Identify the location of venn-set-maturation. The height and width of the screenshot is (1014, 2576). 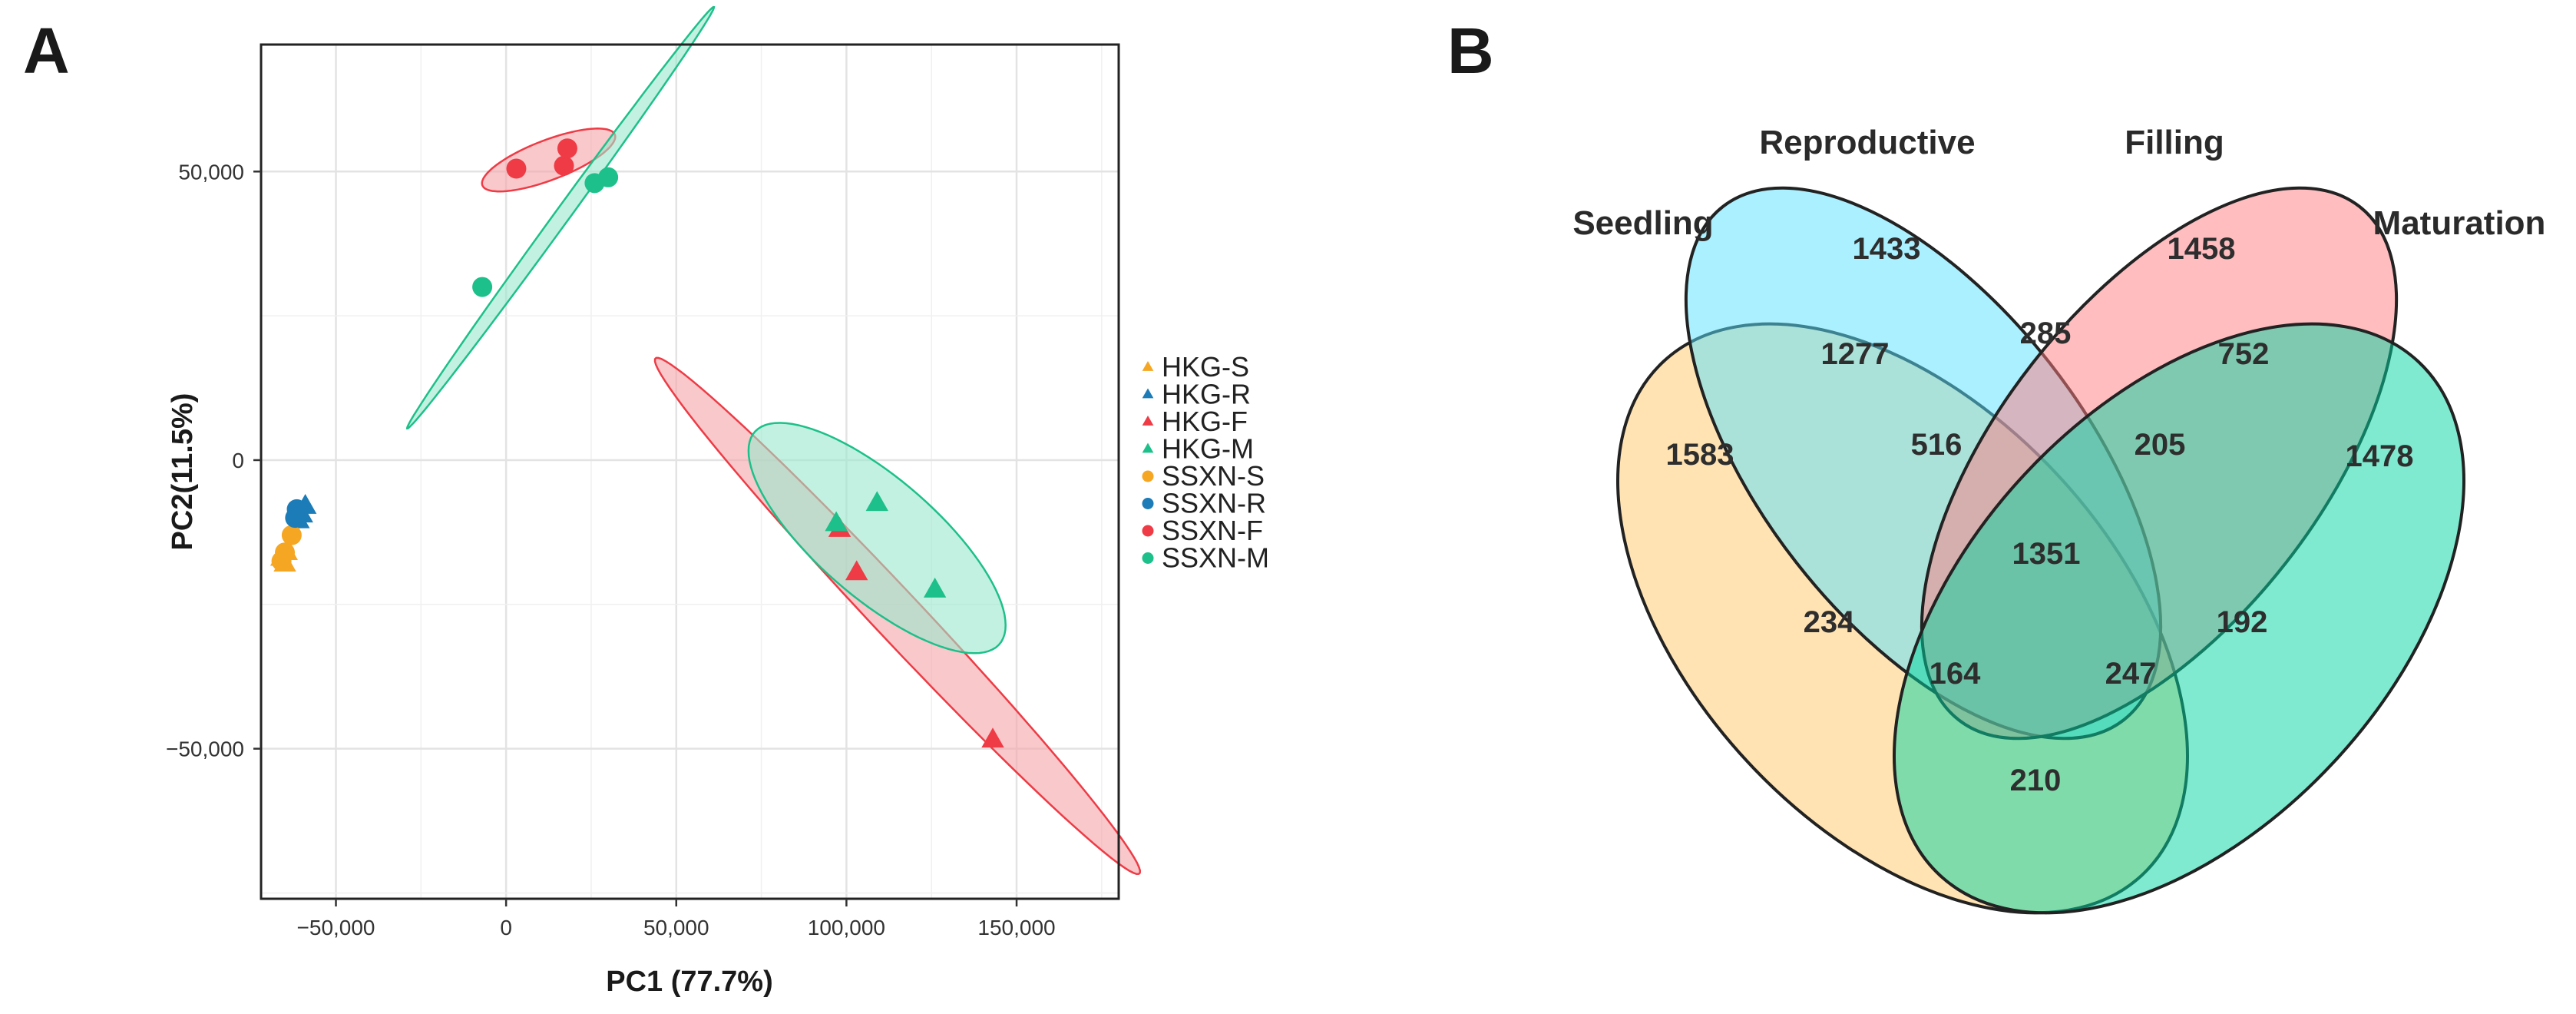
(2179, 618).